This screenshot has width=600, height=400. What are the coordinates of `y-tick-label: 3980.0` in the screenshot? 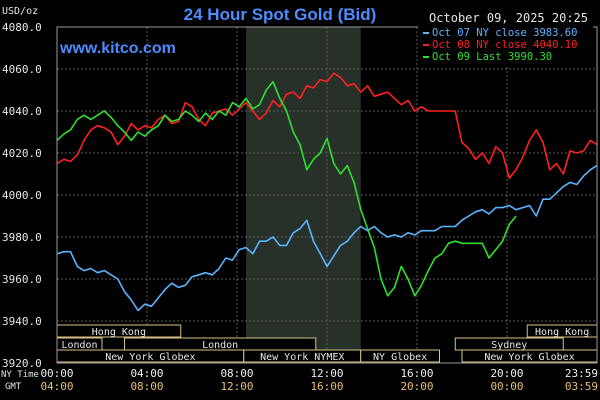 It's located at (22, 237).